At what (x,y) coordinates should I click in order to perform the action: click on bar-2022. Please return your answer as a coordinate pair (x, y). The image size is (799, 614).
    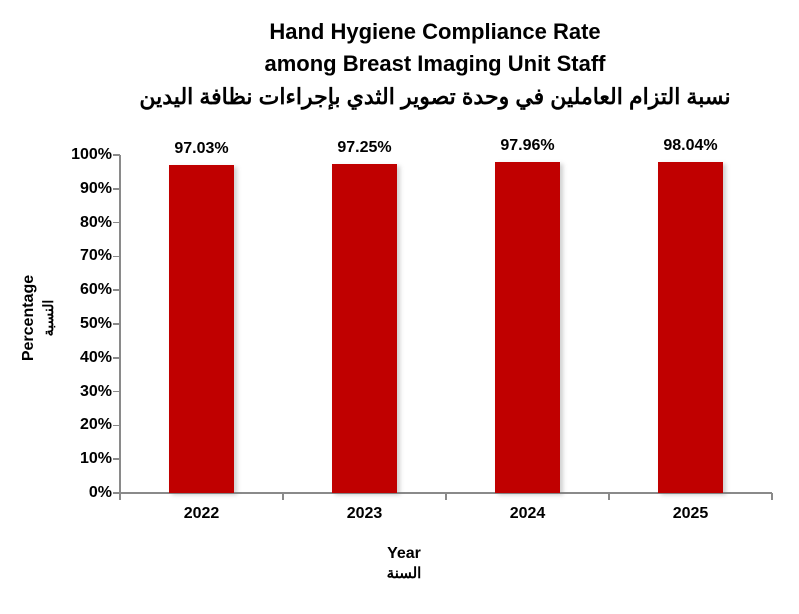
    Looking at the image, I should click on (201, 329).